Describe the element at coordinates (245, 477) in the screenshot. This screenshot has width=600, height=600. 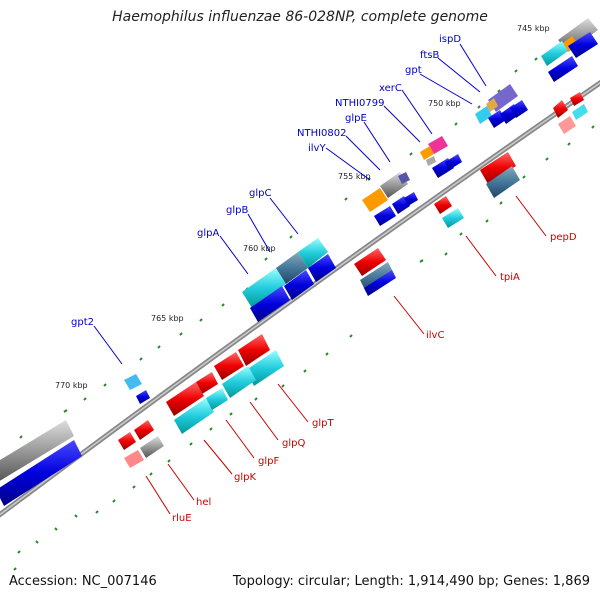
I see `gene-label-reverse: glpK` at that location.